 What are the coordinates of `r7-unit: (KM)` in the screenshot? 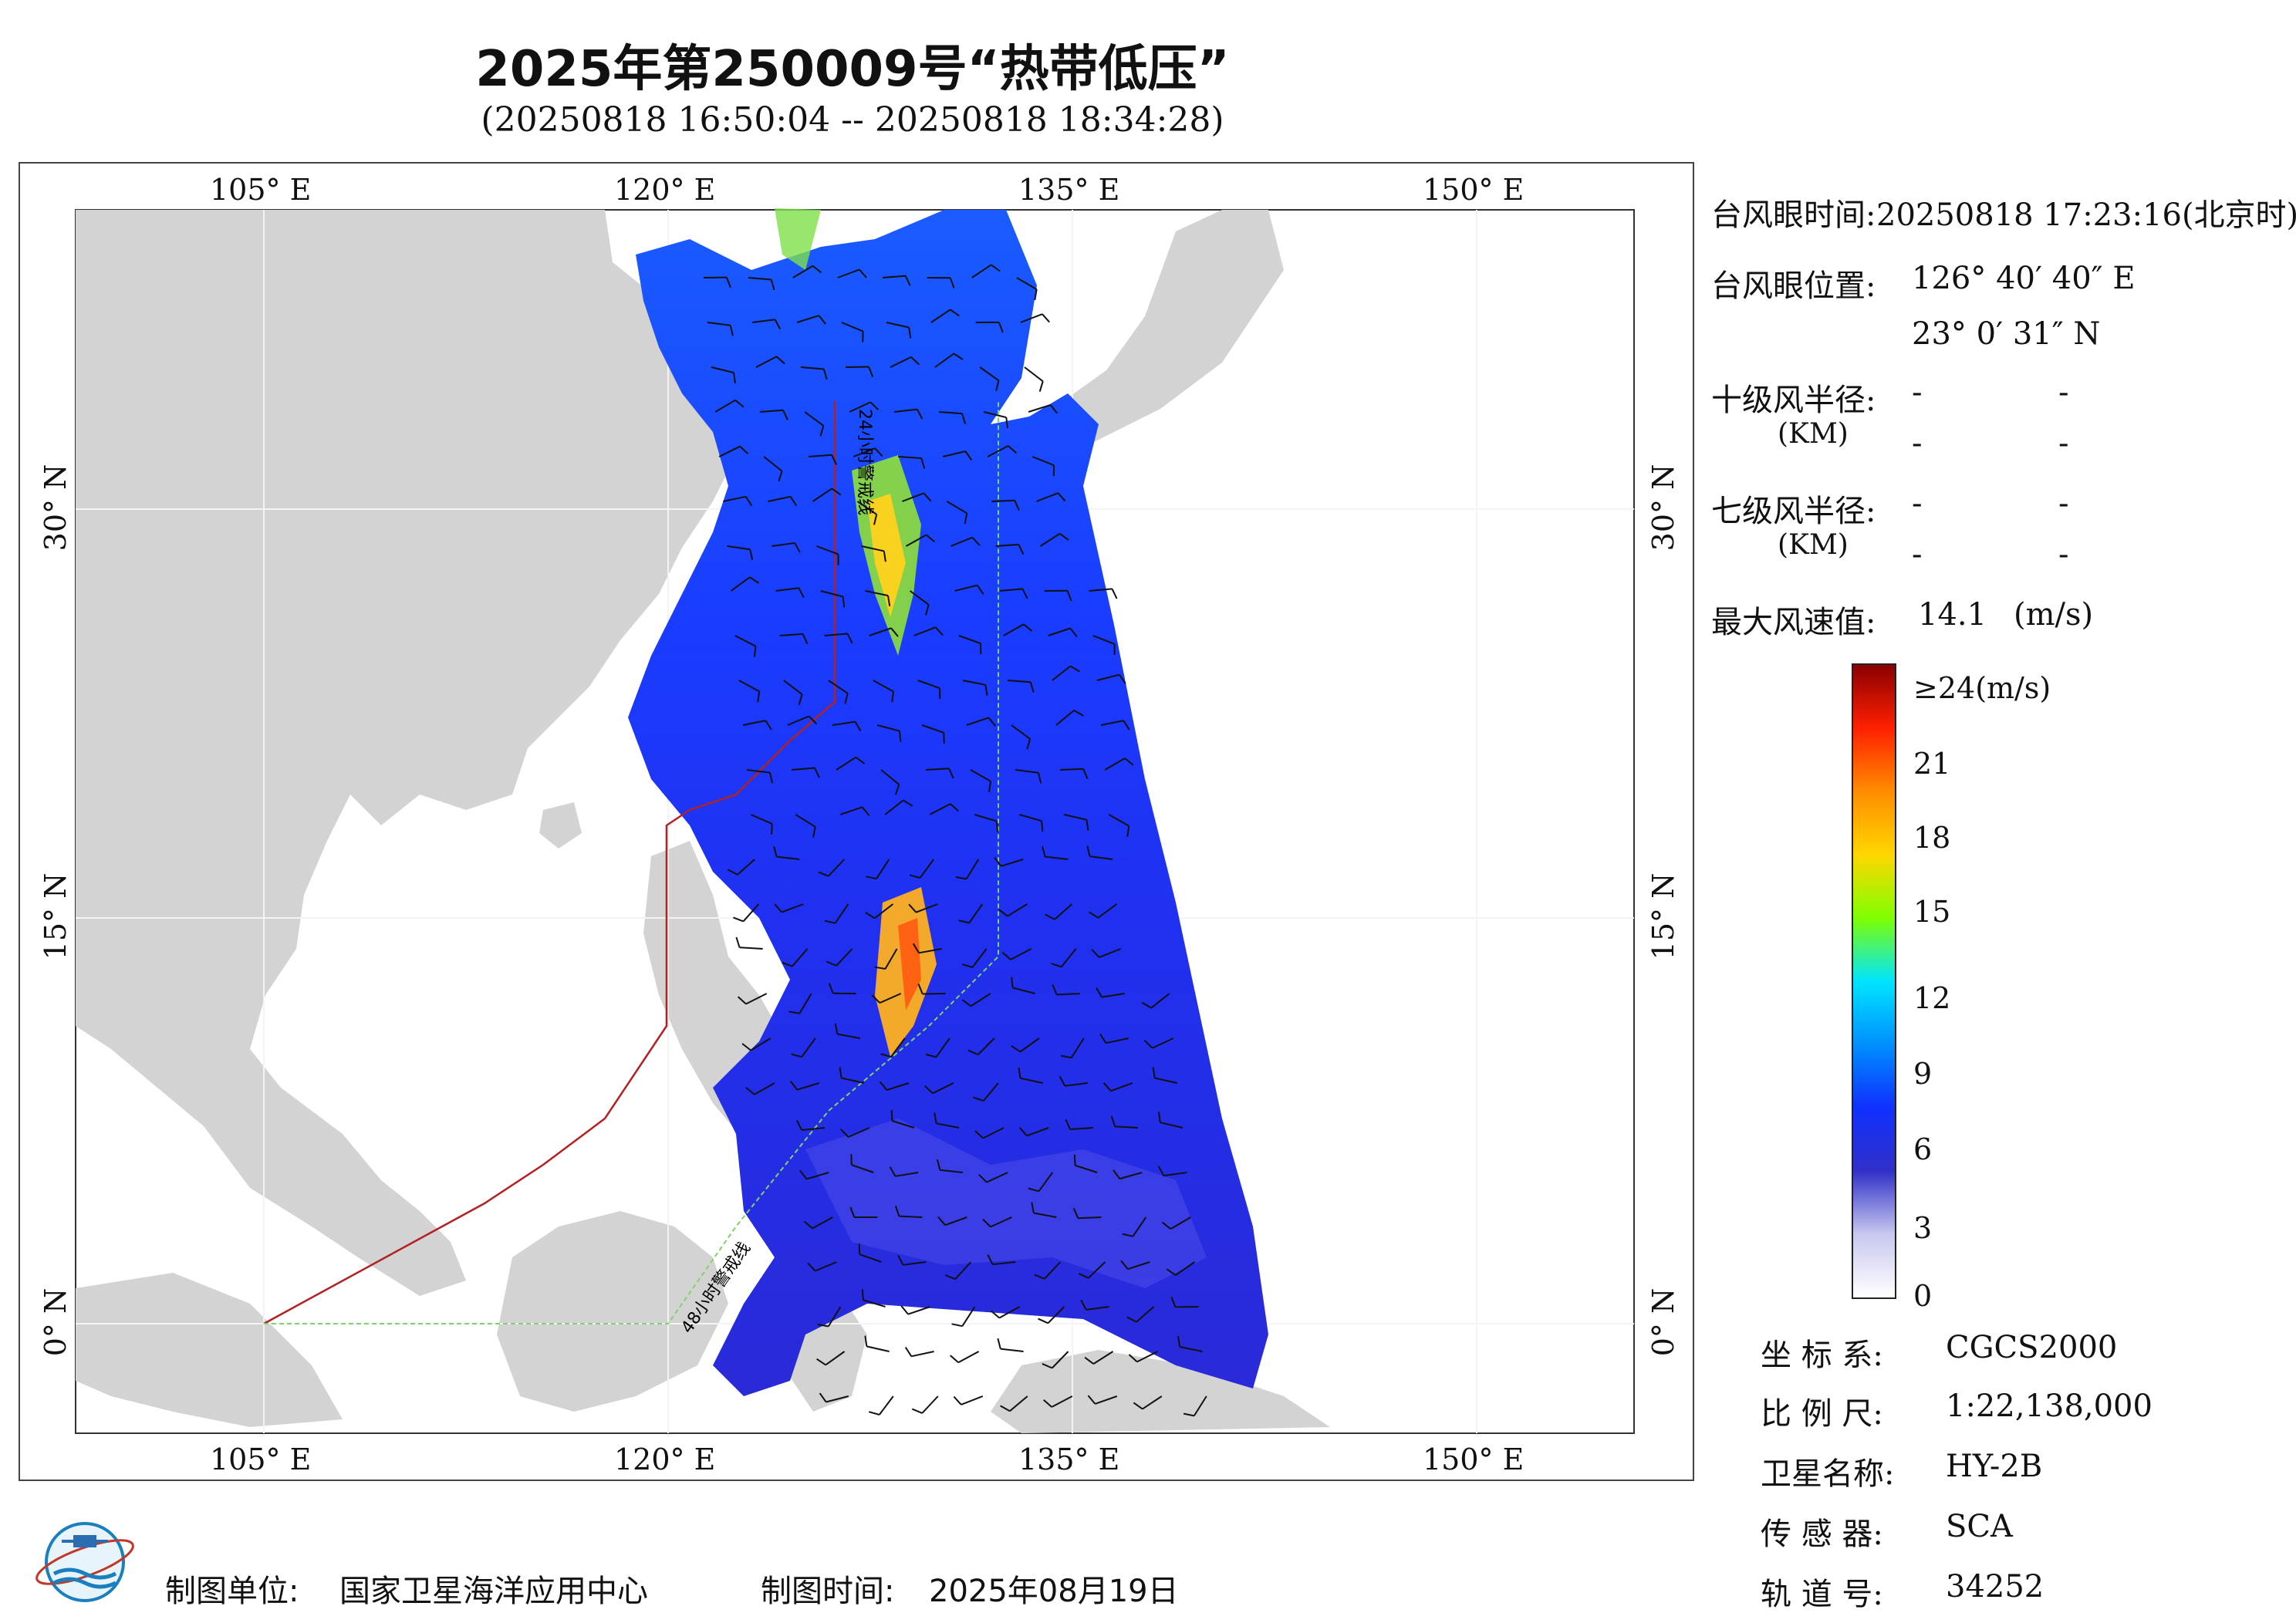 It's located at (1813, 545).